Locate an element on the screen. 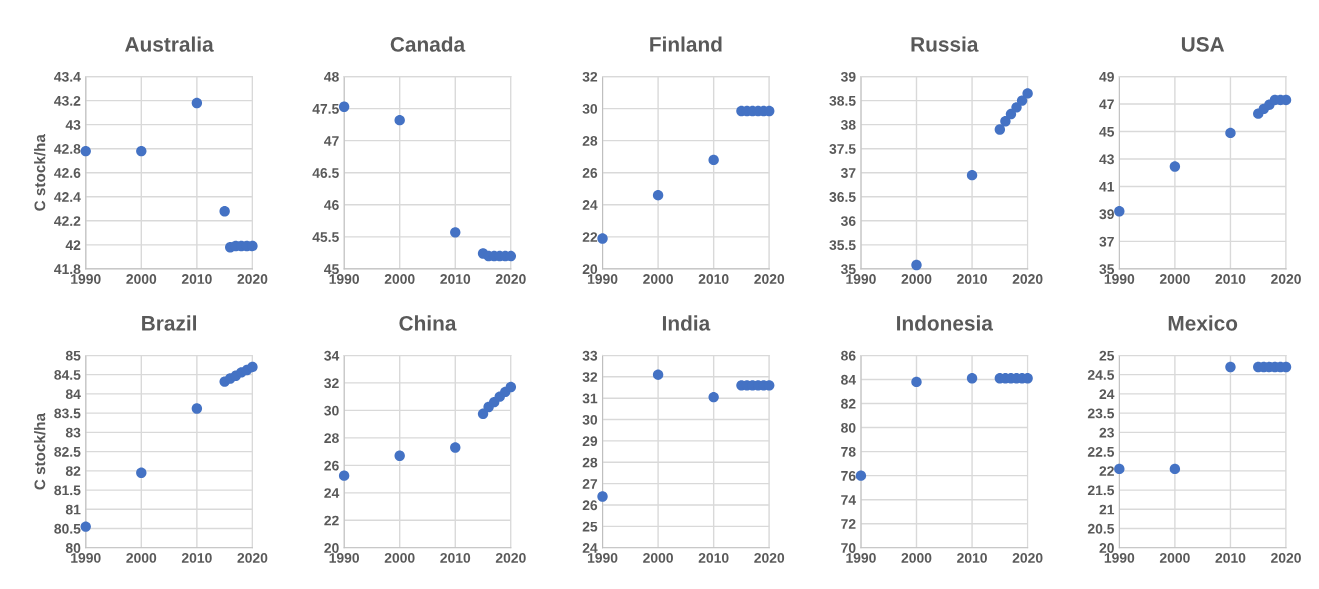  y-tick-label: 43.2 is located at coordinates (67, 100).